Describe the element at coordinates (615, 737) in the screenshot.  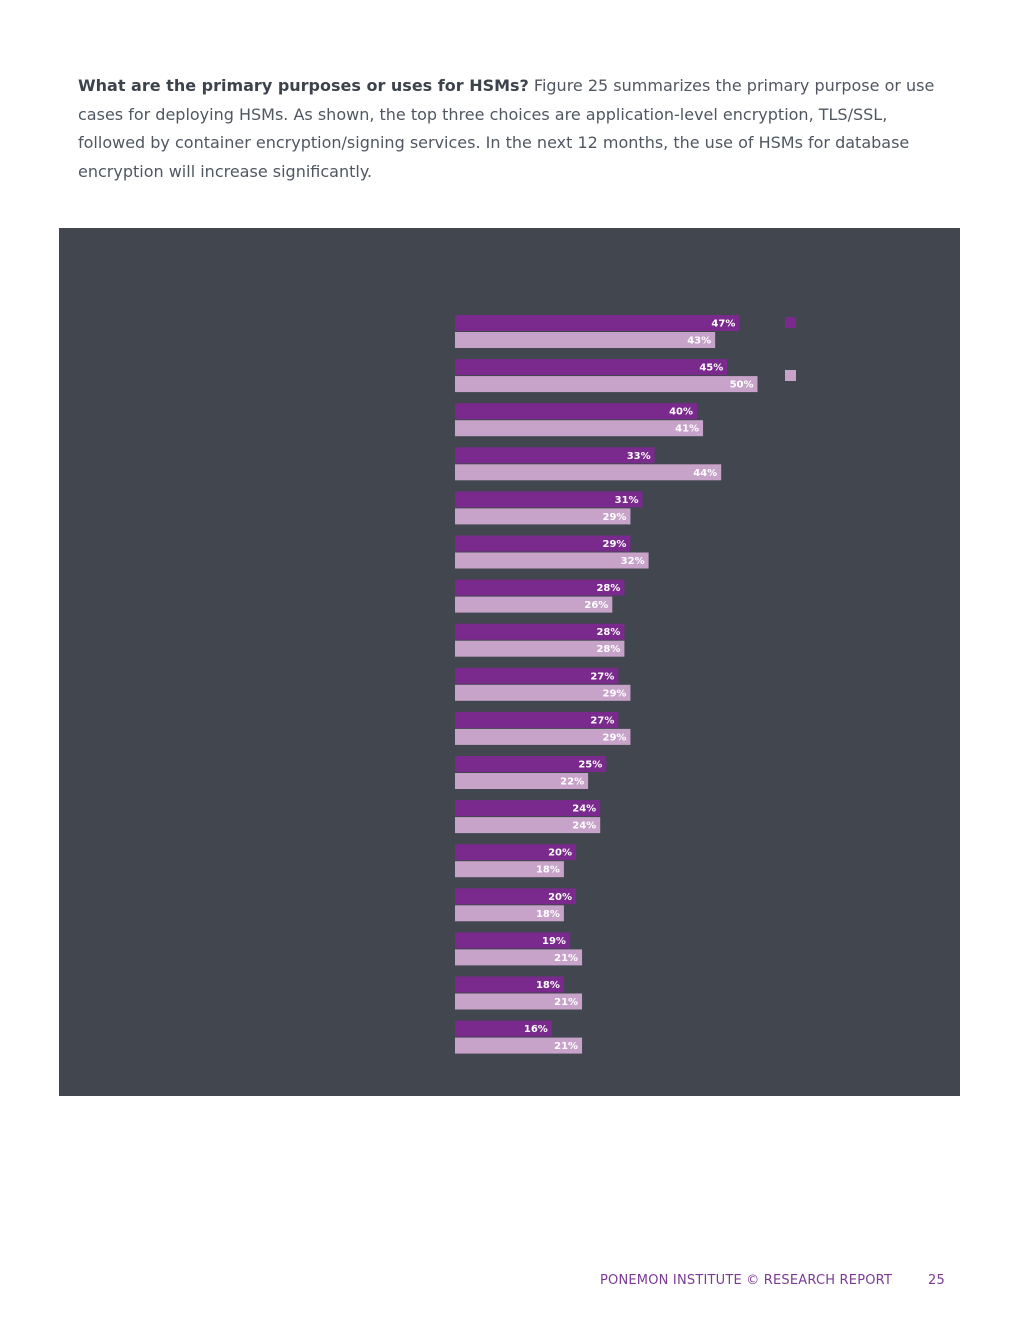
I see `bar-label-s2-10: 29%` at that location.